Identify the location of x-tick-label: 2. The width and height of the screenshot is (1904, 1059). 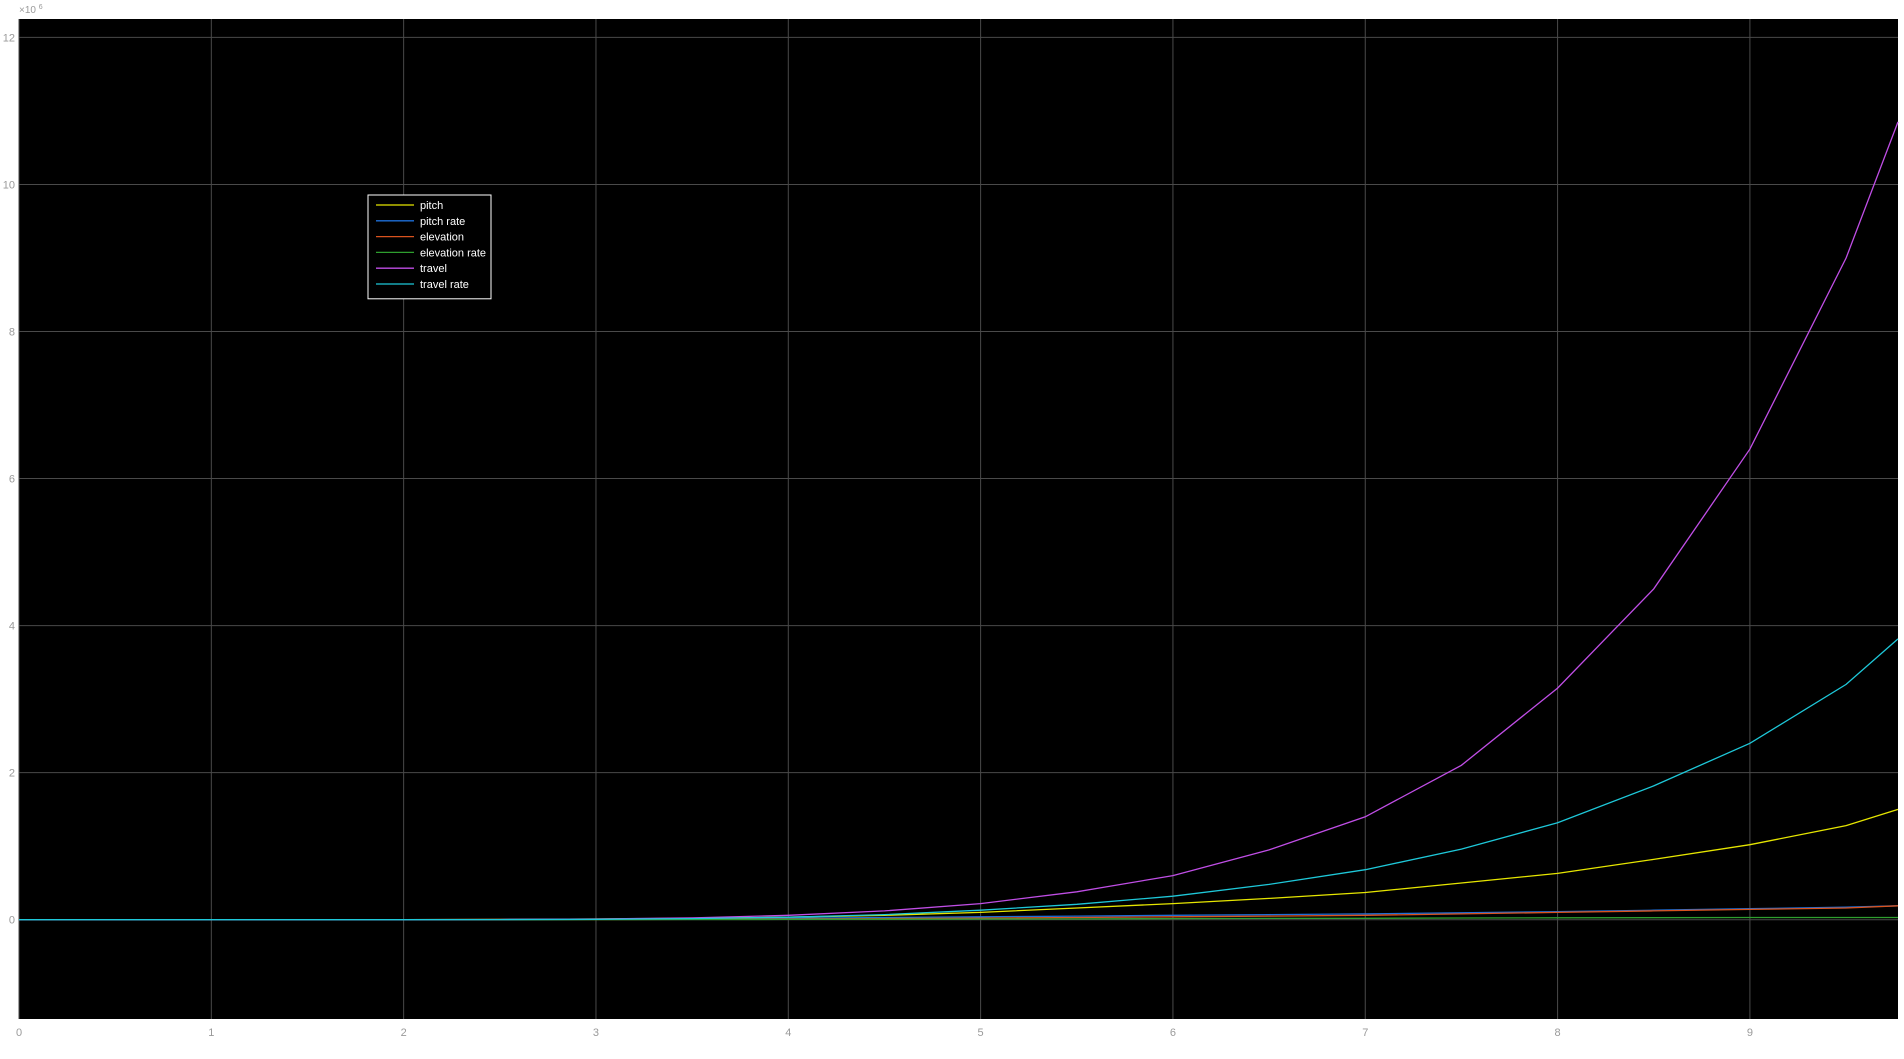
(404, 1033).